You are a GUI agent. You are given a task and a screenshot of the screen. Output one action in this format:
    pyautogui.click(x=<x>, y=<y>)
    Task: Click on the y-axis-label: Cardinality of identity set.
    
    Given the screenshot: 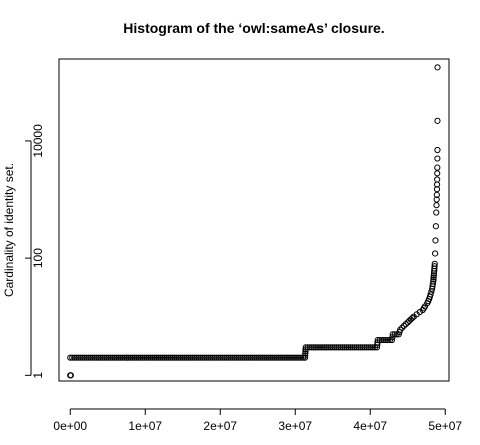 What is the action you would take?
    pyautogui.click(x=9, y=230)
    